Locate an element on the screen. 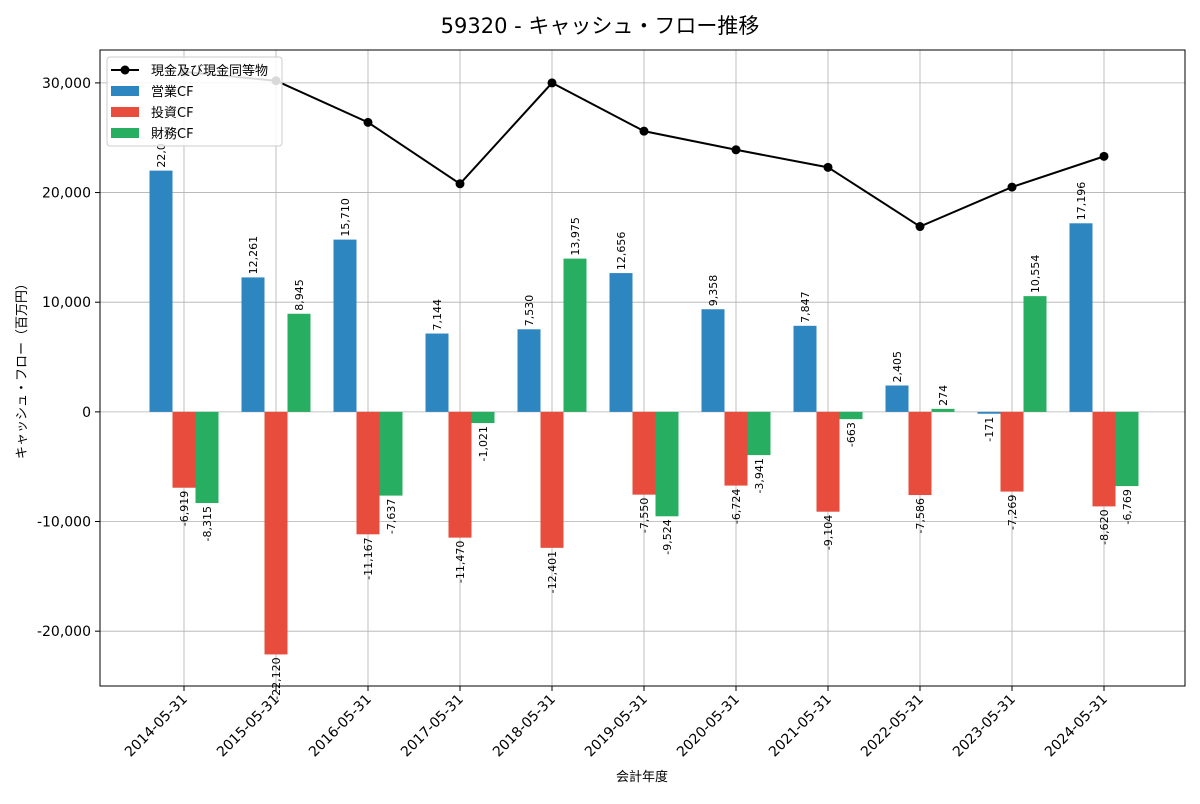 This screenshot has height=804, width=1200. bar-value-label: 2,405 is located at coordinates (897, 367).